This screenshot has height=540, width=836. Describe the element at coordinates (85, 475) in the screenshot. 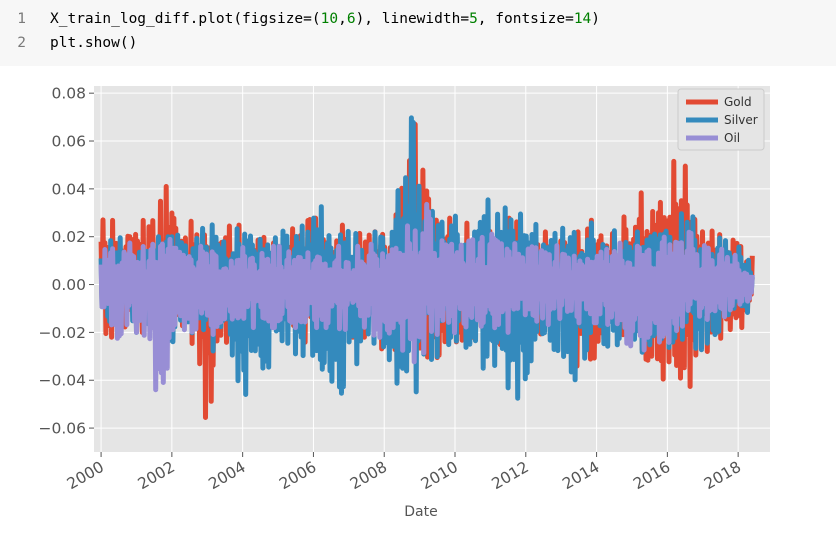

I see `x-tick-label: 2000` at that location.